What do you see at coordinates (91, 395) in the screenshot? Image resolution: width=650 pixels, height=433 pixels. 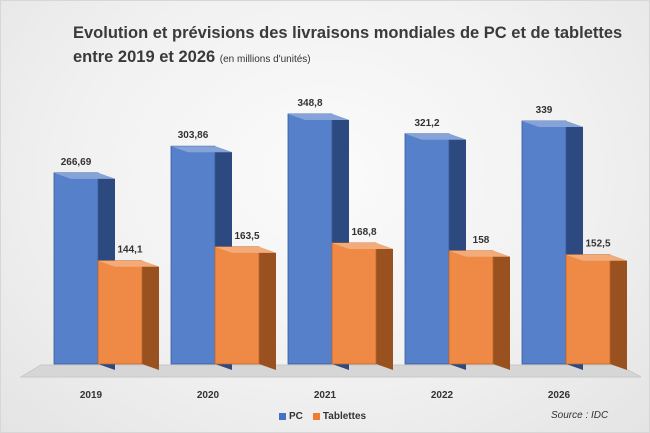 I see `x-tick-label-2019: 2019` at bounding box center [91, 395].